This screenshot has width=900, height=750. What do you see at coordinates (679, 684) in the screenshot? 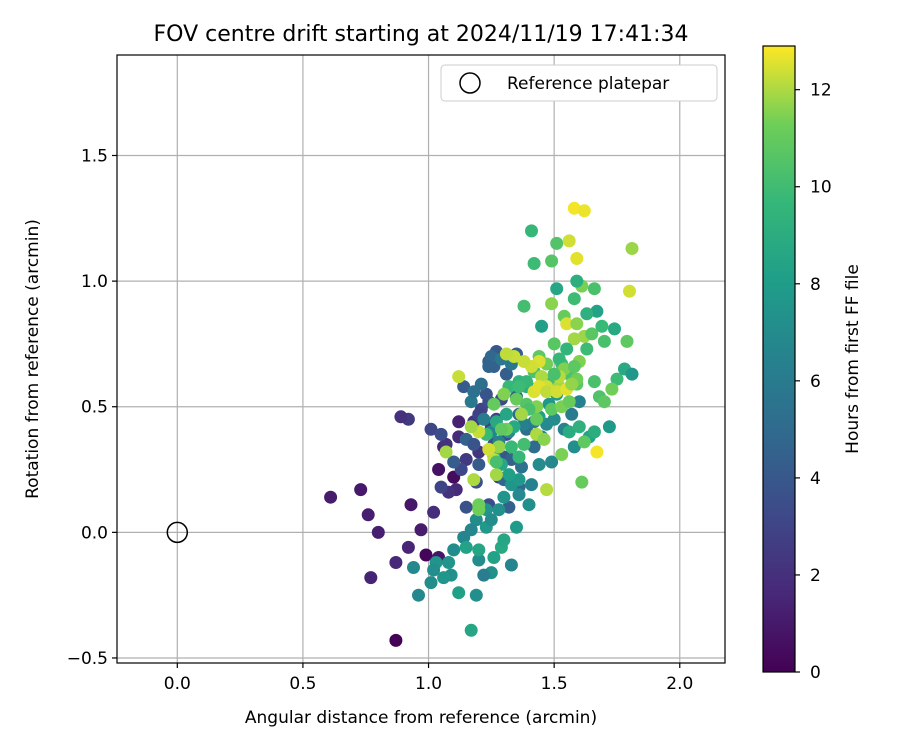
I see `x-tick-label: 2.0` at bounding box center [679, 684].